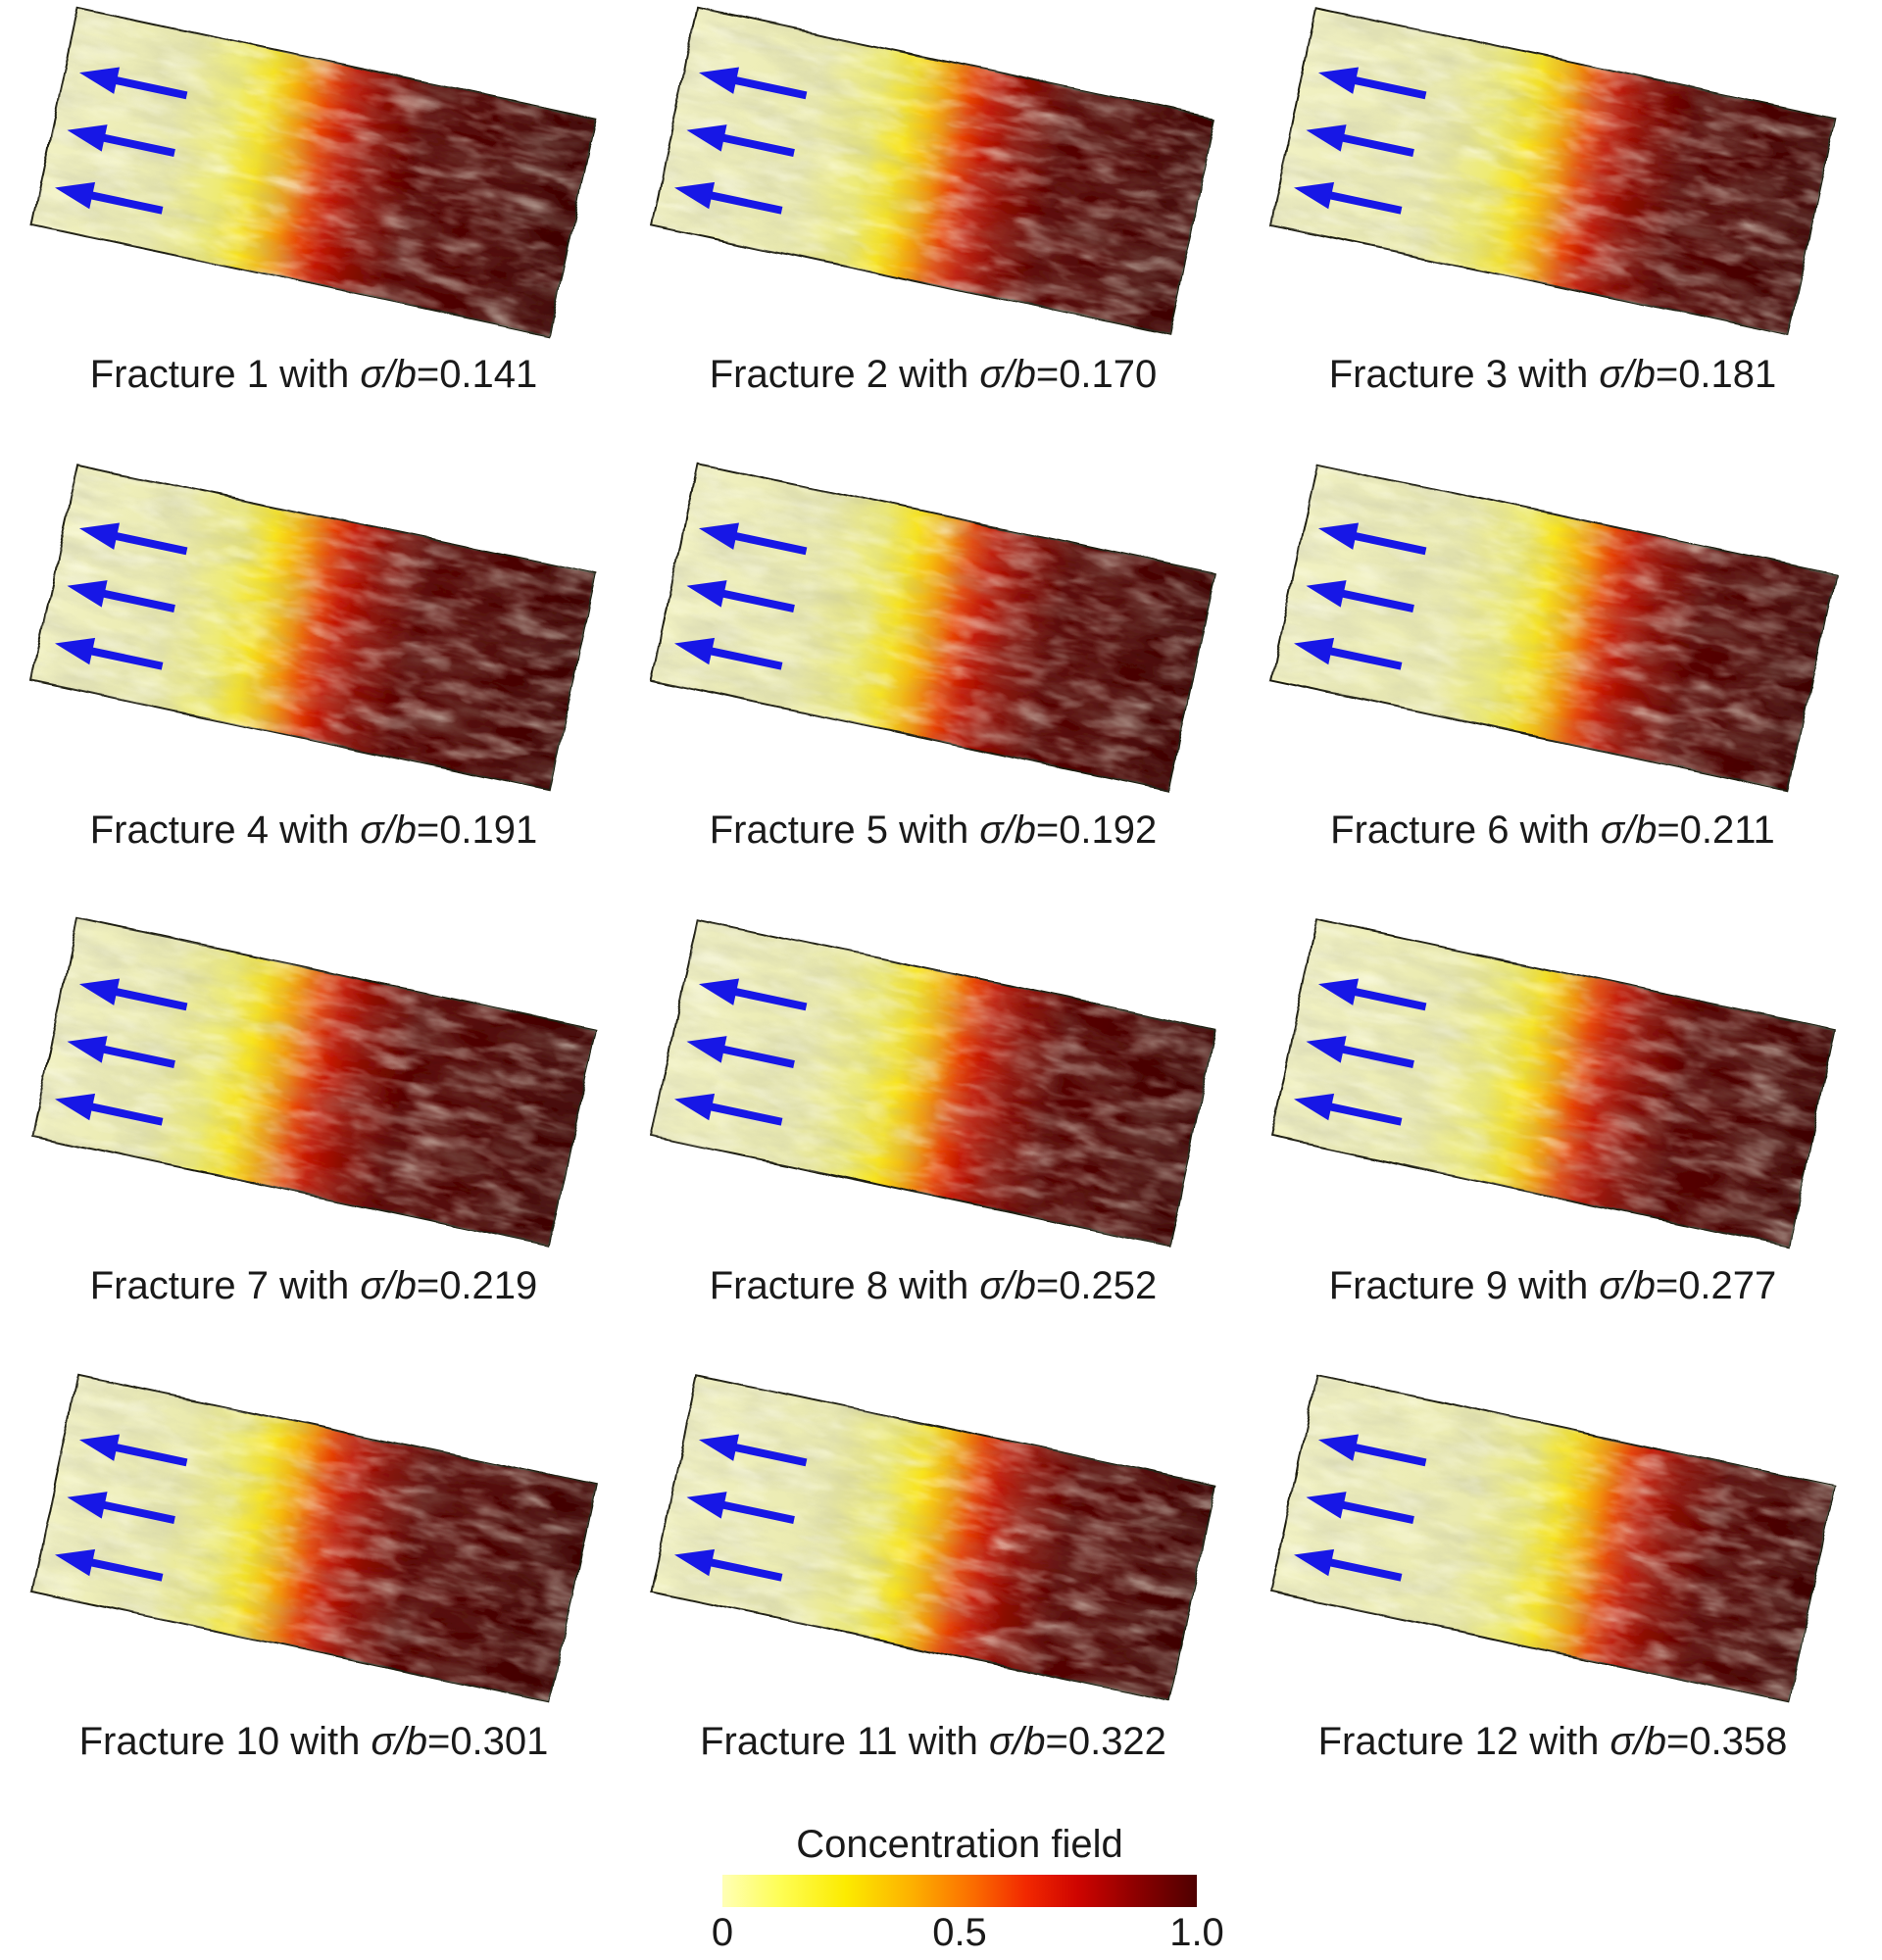 This screenshot has height=1960, width=1882. I want to click on panel-caption-3: Fracture 3 with σ/b=0.181, so click(1553, 374).